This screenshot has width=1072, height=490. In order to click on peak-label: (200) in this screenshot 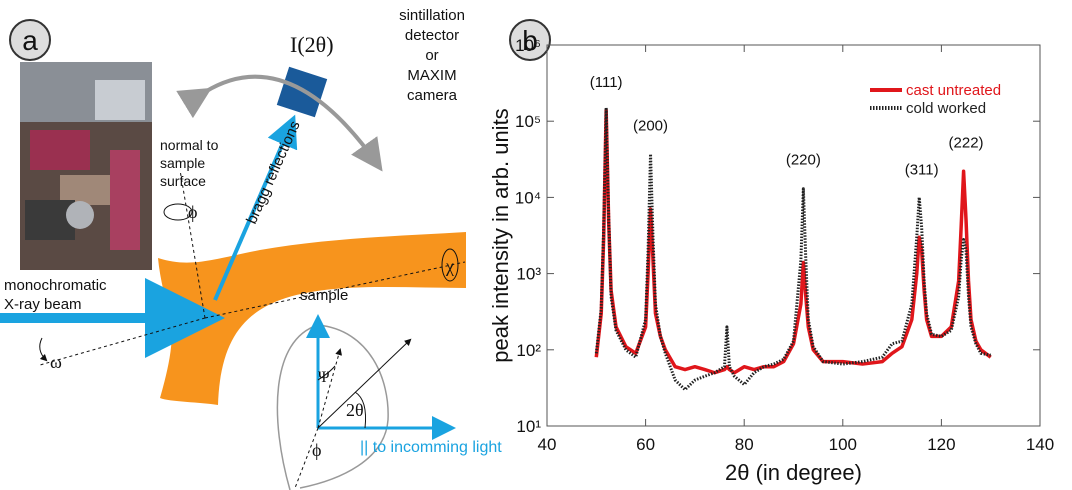, I will do `click(650, 126)`.